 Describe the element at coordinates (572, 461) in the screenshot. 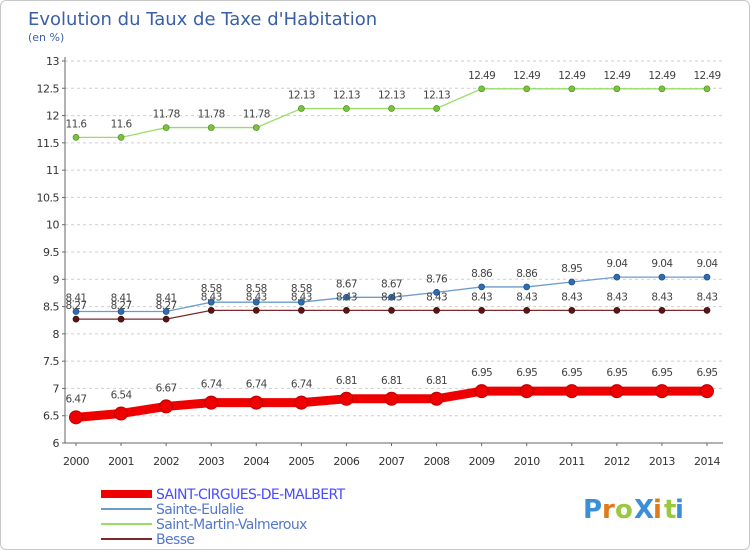

I see `x-tick-label: 2011` at that location.